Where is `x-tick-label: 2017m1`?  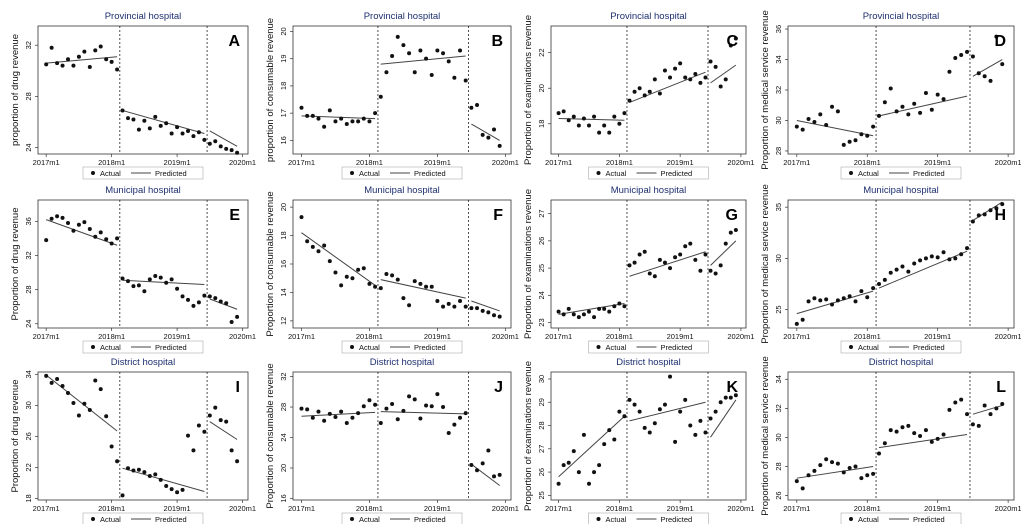 x-tick-label: 2017m1 is located at coordinates (46, 162).